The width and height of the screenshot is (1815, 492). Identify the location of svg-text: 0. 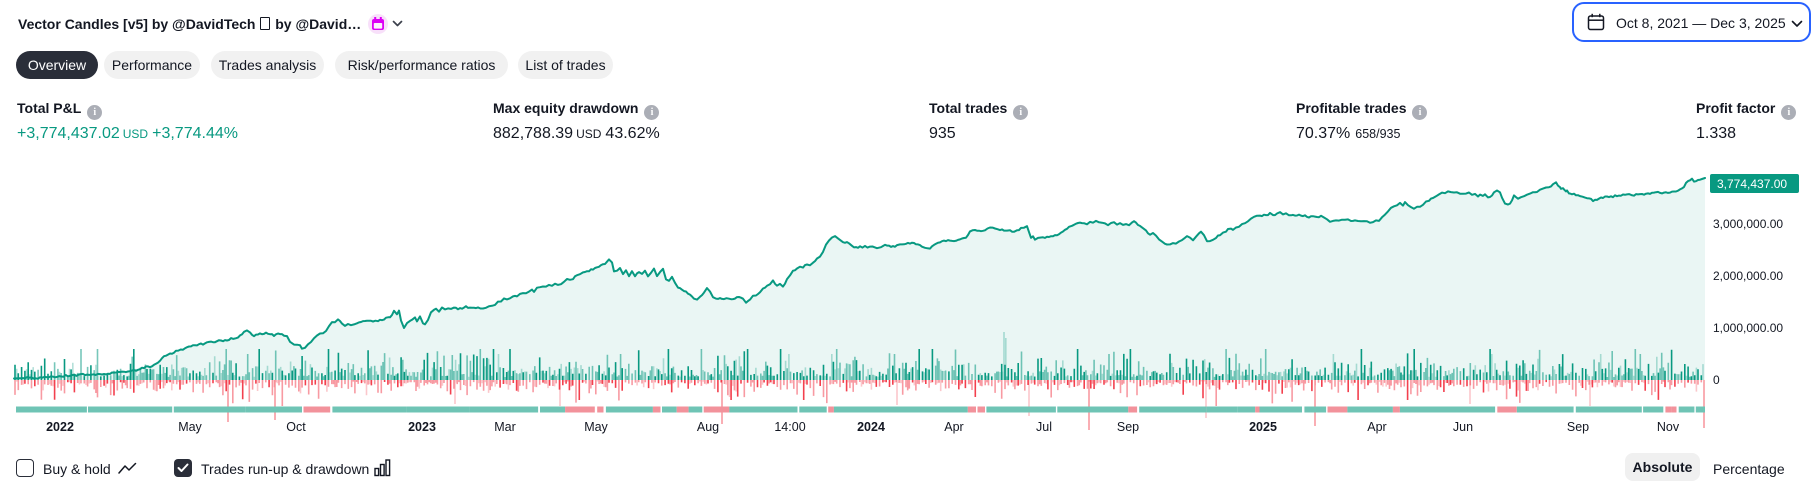
(1716, 380).